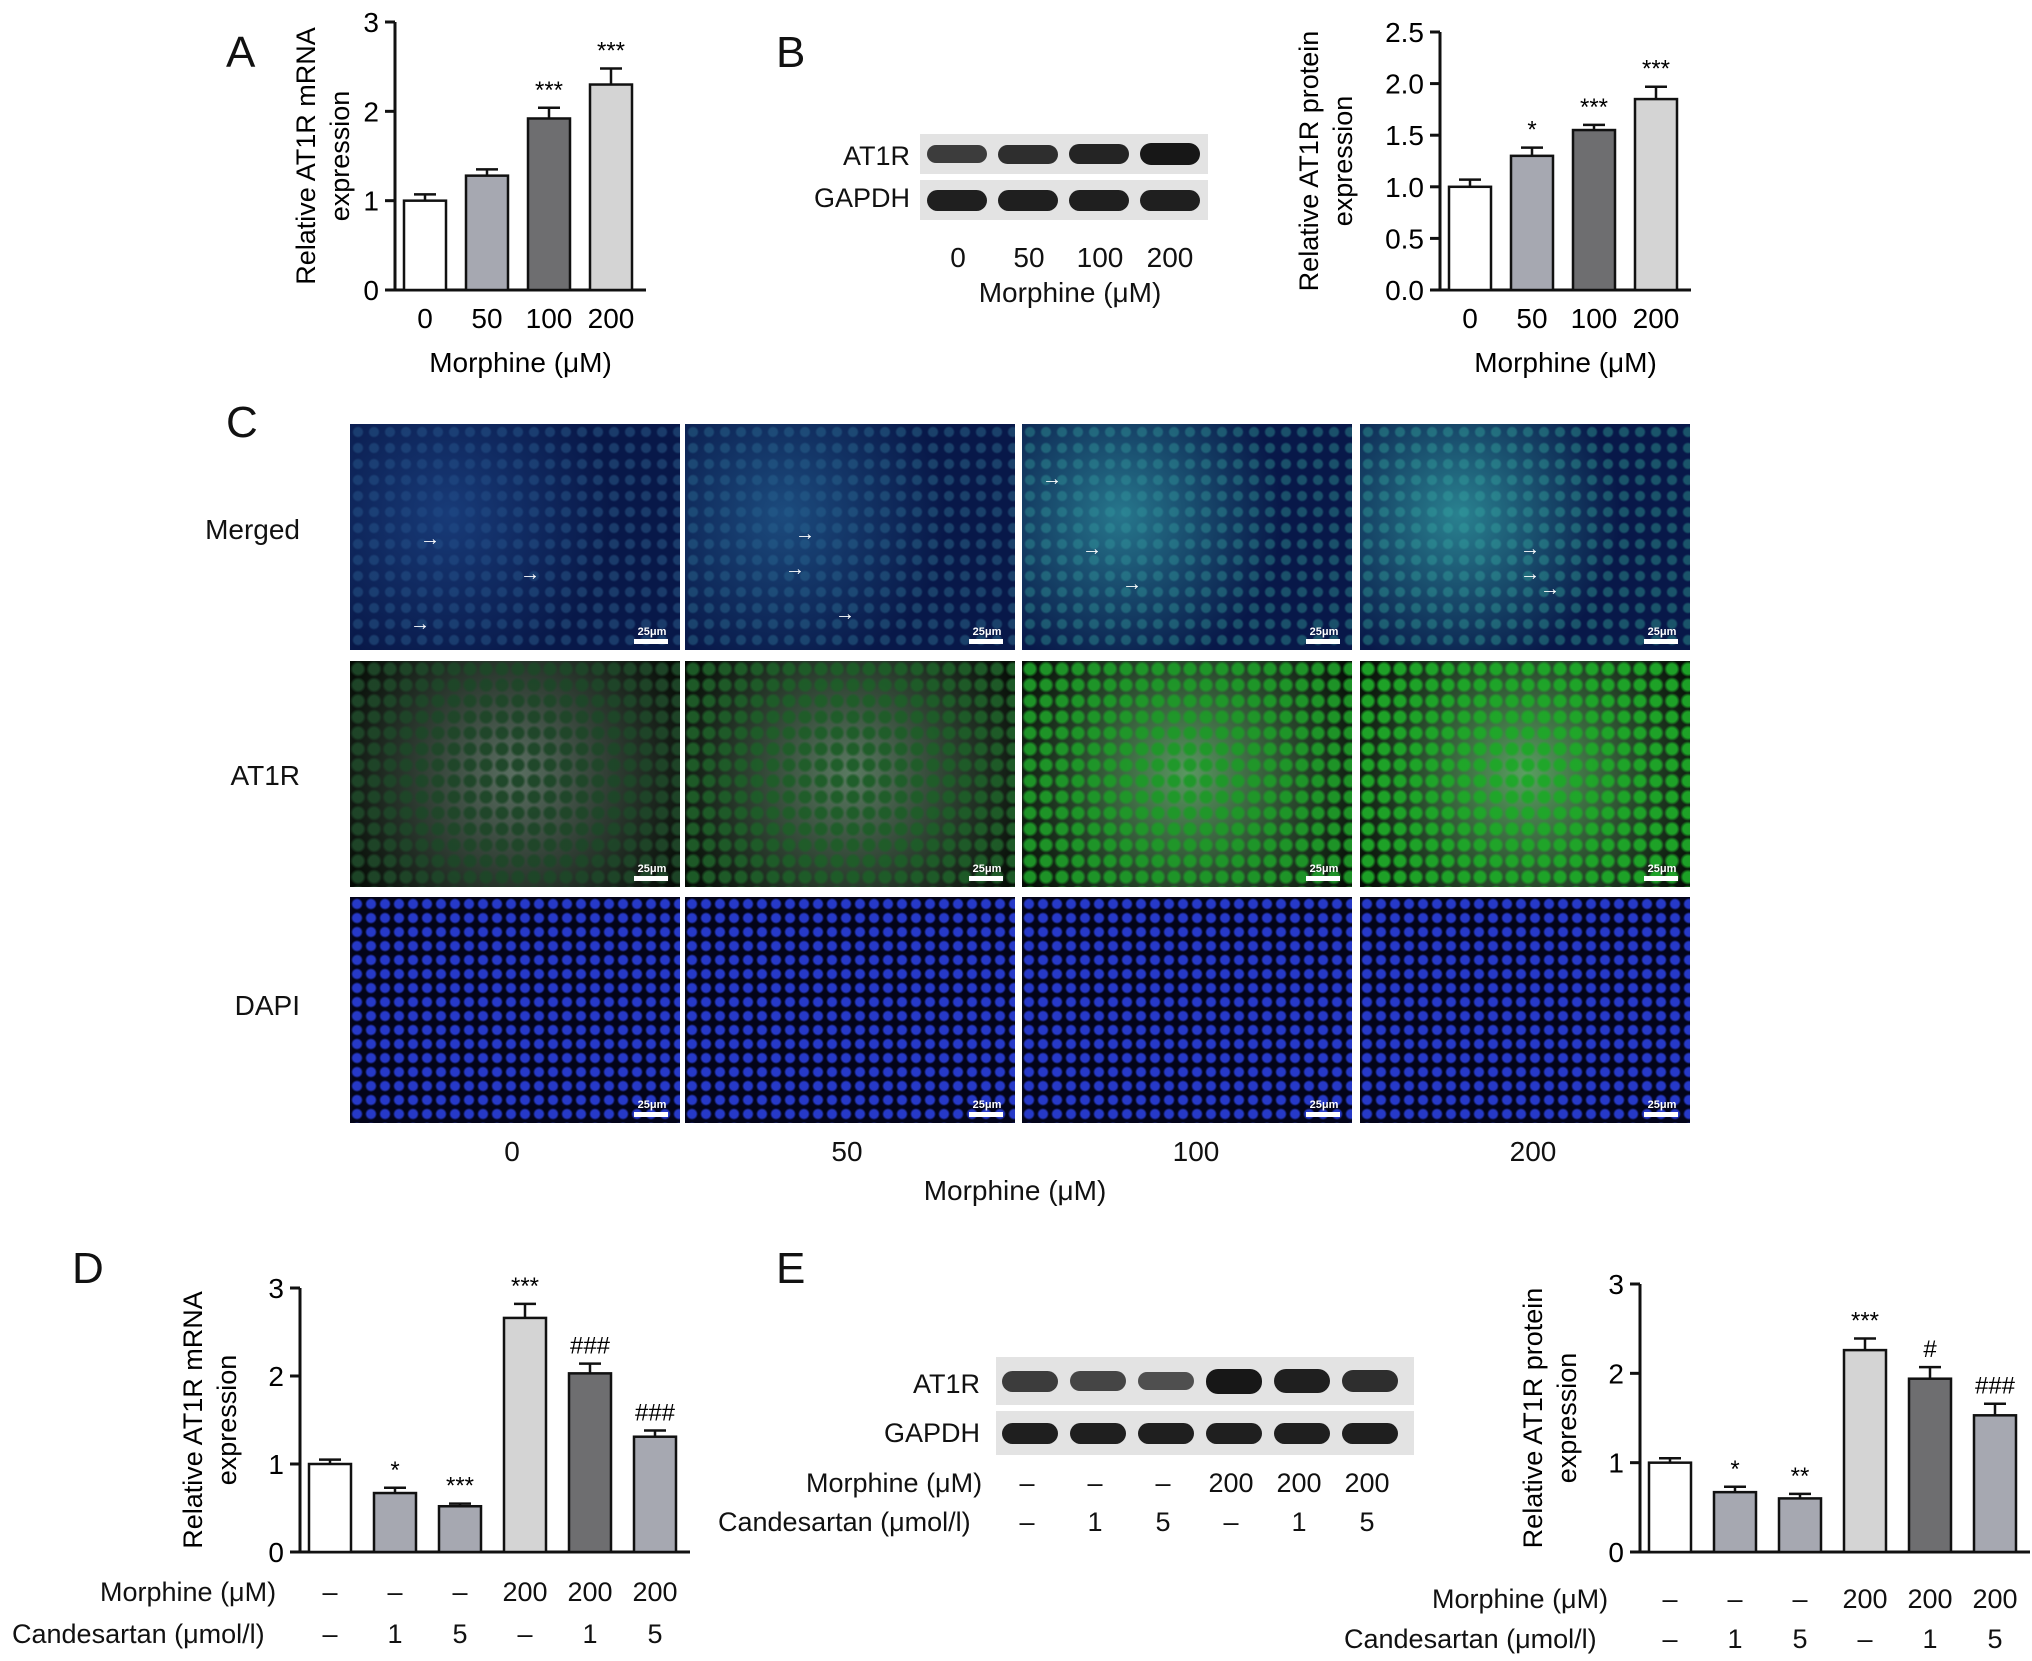 Image resolution: width=2032 pixels, height=1661 pixels. I want to click on blot-b-lane-0: 0, so click(958, 257).